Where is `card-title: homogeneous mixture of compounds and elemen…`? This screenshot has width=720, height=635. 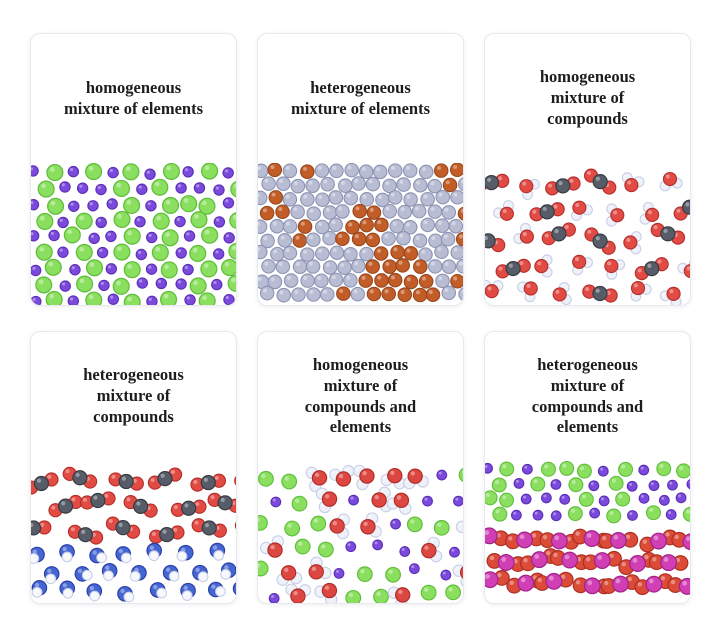 card-title: homogeneous mixture of compounds and elemen… is located at coordinates (360, 395).